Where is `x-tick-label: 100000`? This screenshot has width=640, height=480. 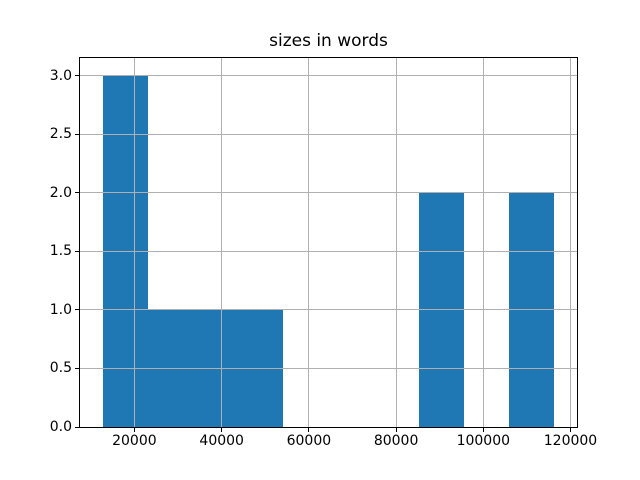
x-tick-label: 100000 is located at coordinates (483, 441).